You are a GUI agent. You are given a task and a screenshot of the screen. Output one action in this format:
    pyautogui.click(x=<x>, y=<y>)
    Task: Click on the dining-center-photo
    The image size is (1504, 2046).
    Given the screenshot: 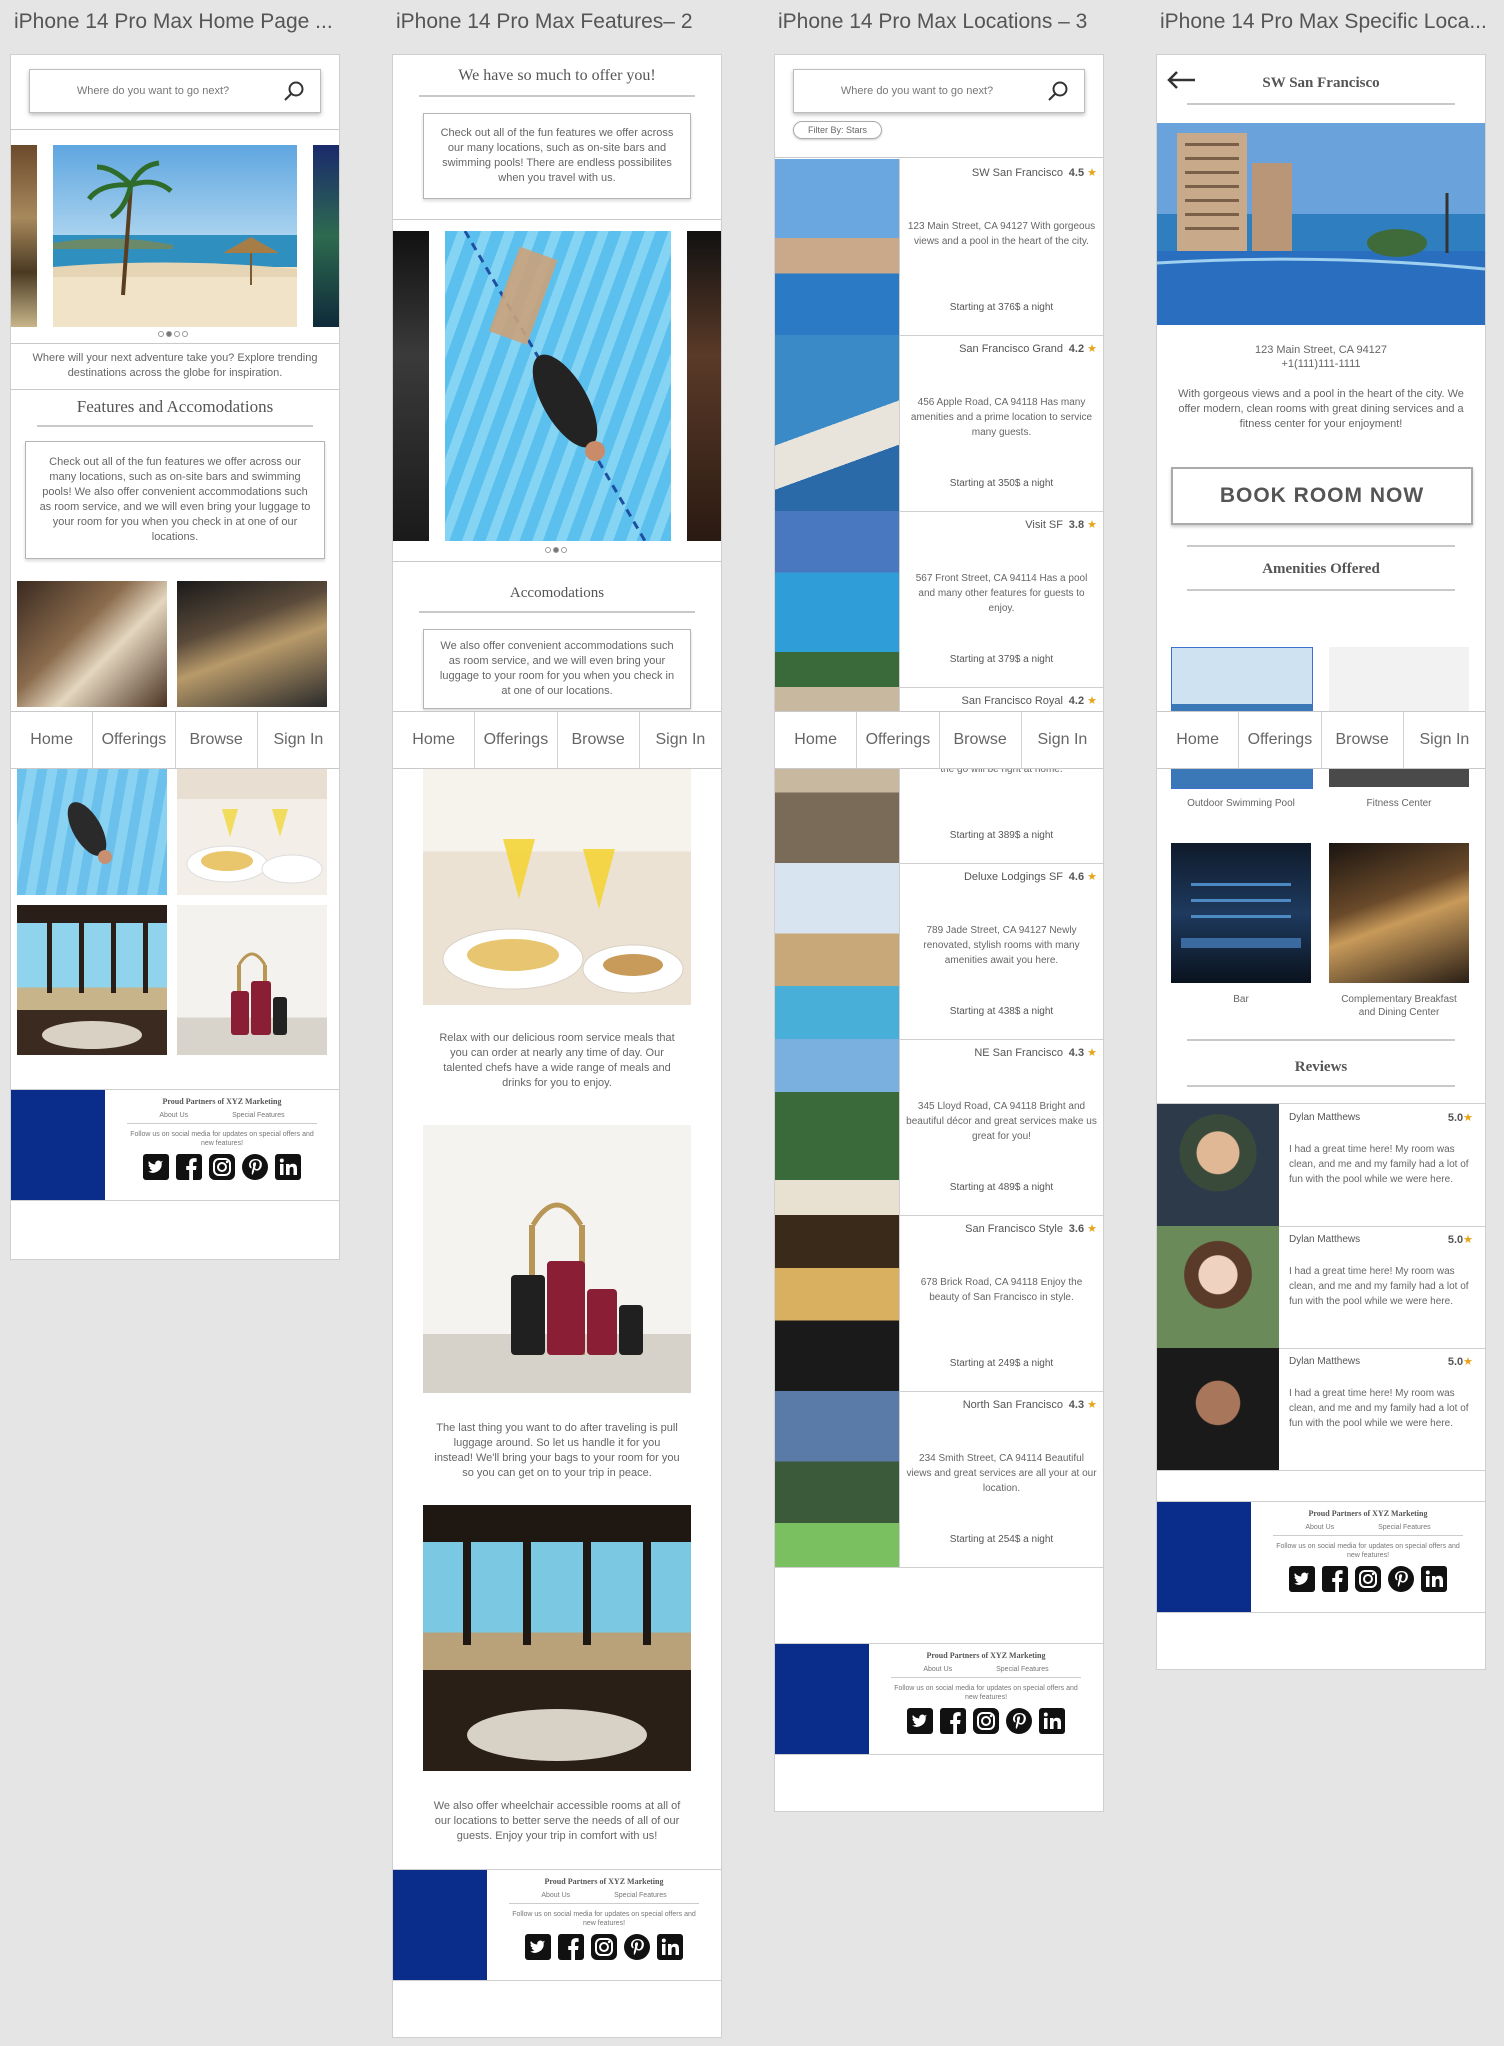 What is the action you would take?
    pyautogui.click(x=1399, y=913)
    